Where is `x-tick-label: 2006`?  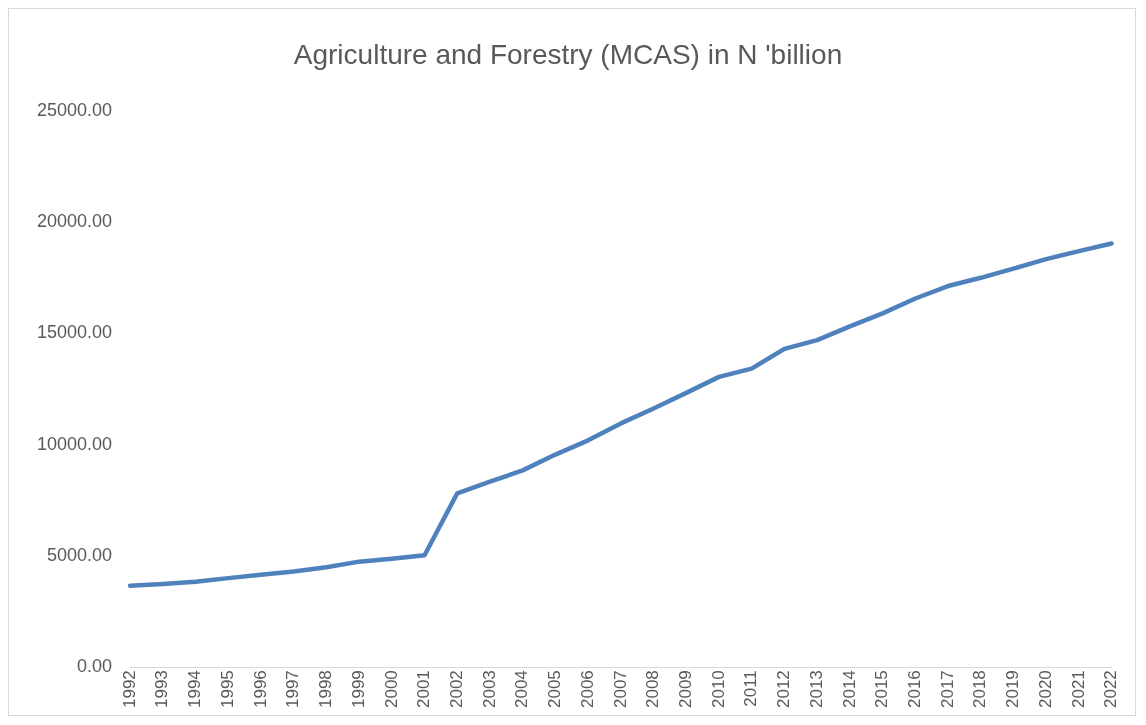
x-tick-label: 2006 is located at coordinates (587, 689).